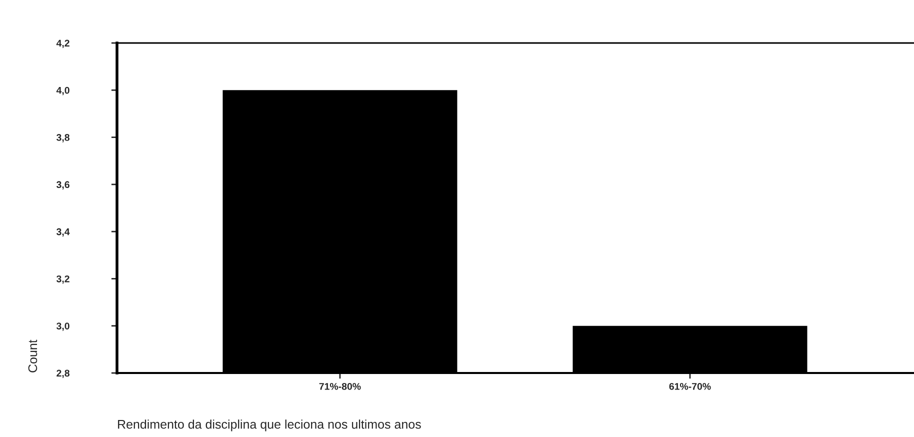 This screenshot has width=914, height=437. Describe the element at coordinates (63, 44) in the screenshot. I see `y-tick-label: 4,2` at that location.